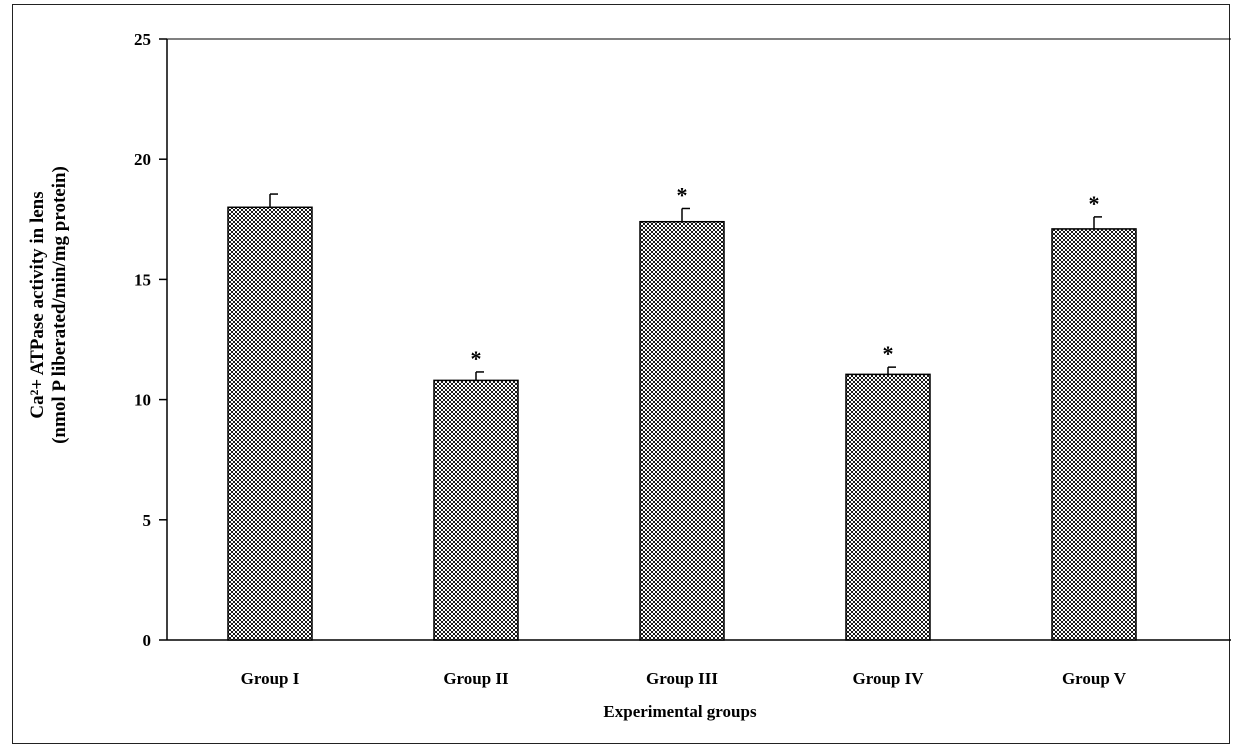  Describe the element at coordinates (59, 305) in the screenshot. I see `y-axis-title-line2: (nmol P liberated/min/mg protein)` at that location.